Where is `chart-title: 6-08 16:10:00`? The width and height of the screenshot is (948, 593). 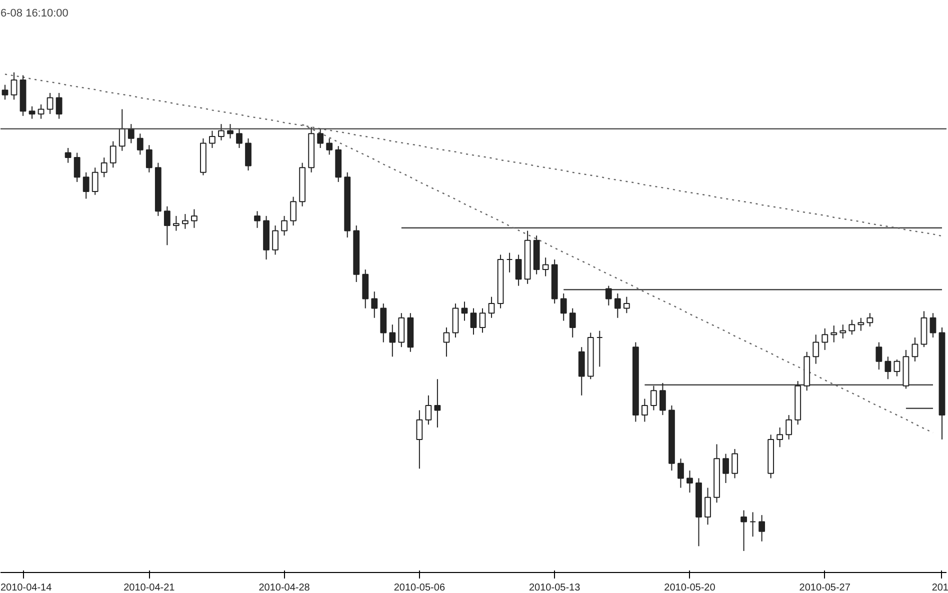 chart-title: 6-08 16:10:00 is located at coordinates (34, 14).